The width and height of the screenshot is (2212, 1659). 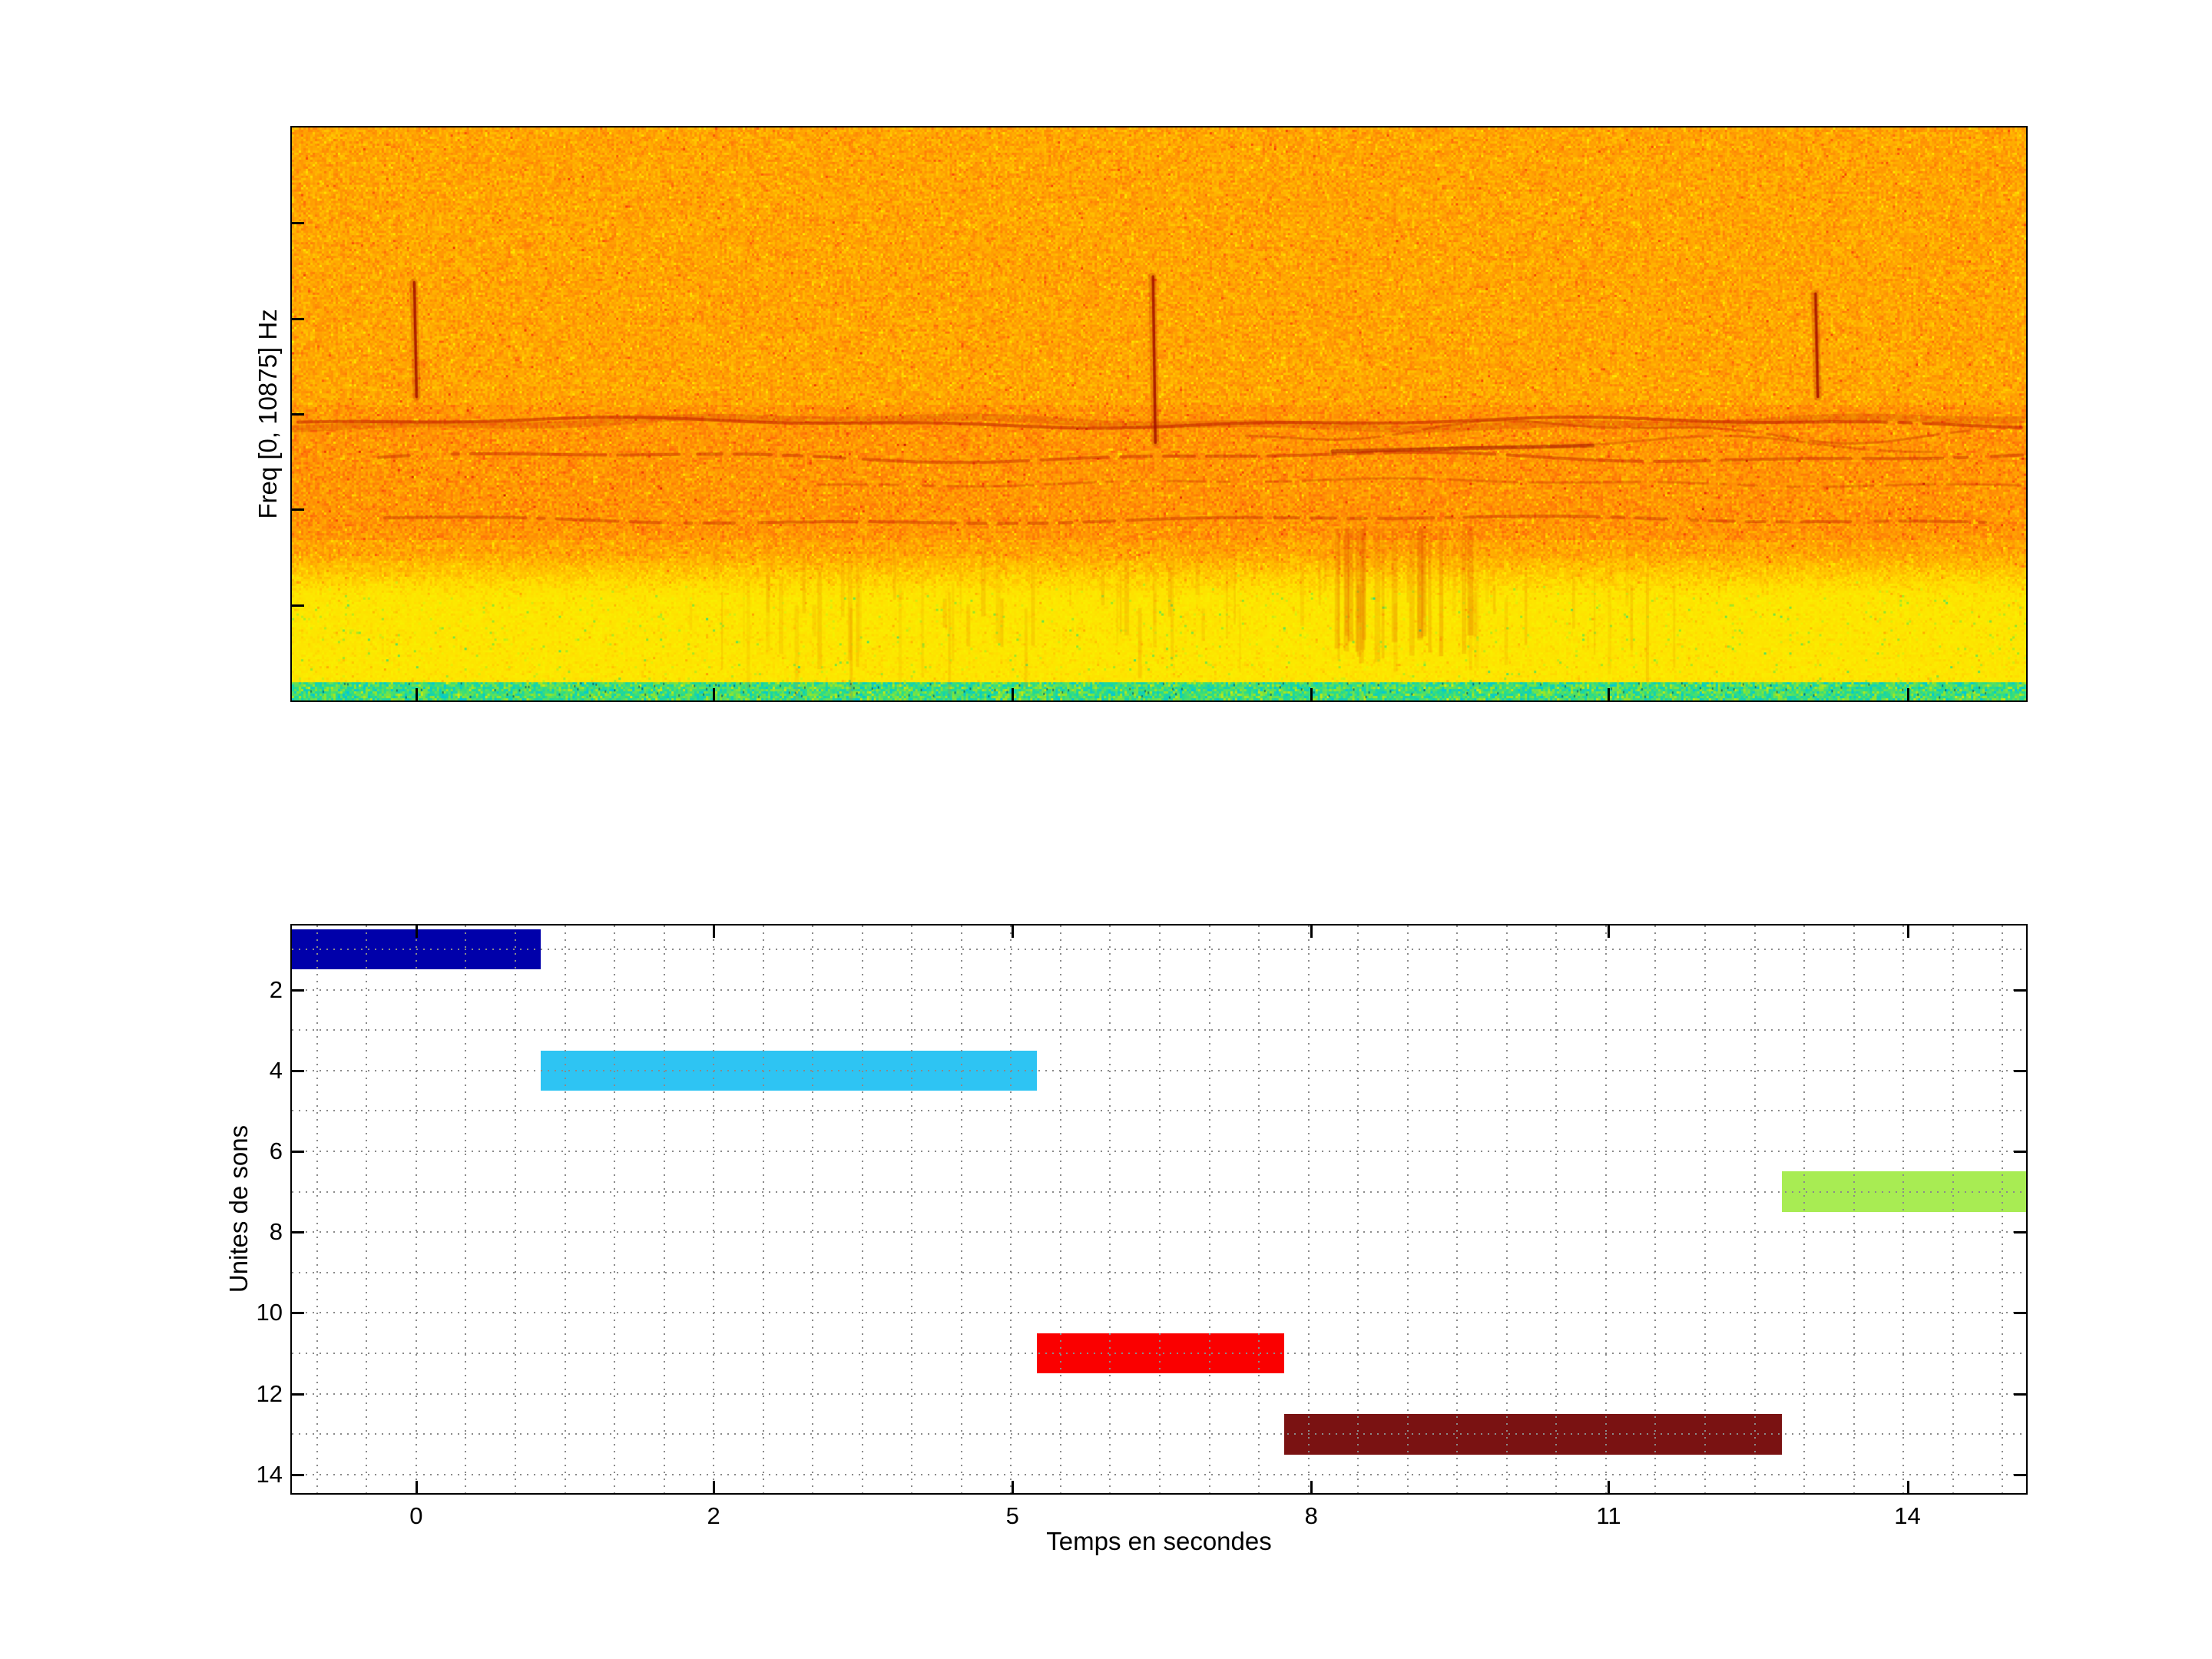 What do you see at coordinates (1012, 1515) in the screenshot?
I see `x-tick-label: 5` at bounding box center [1012, 1515].